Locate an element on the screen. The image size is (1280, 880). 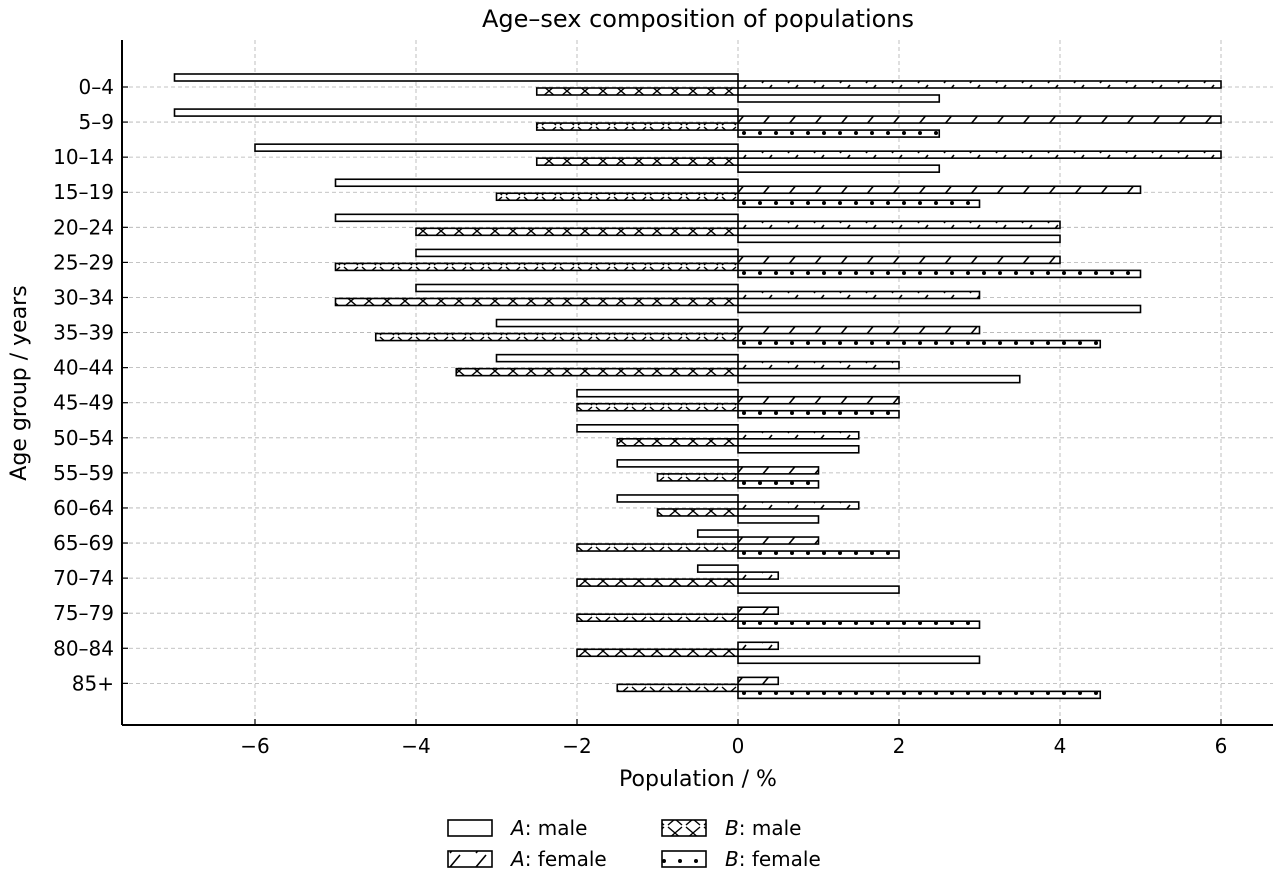
y-tick-label: 70–74 is located at coordinates (83, 578).